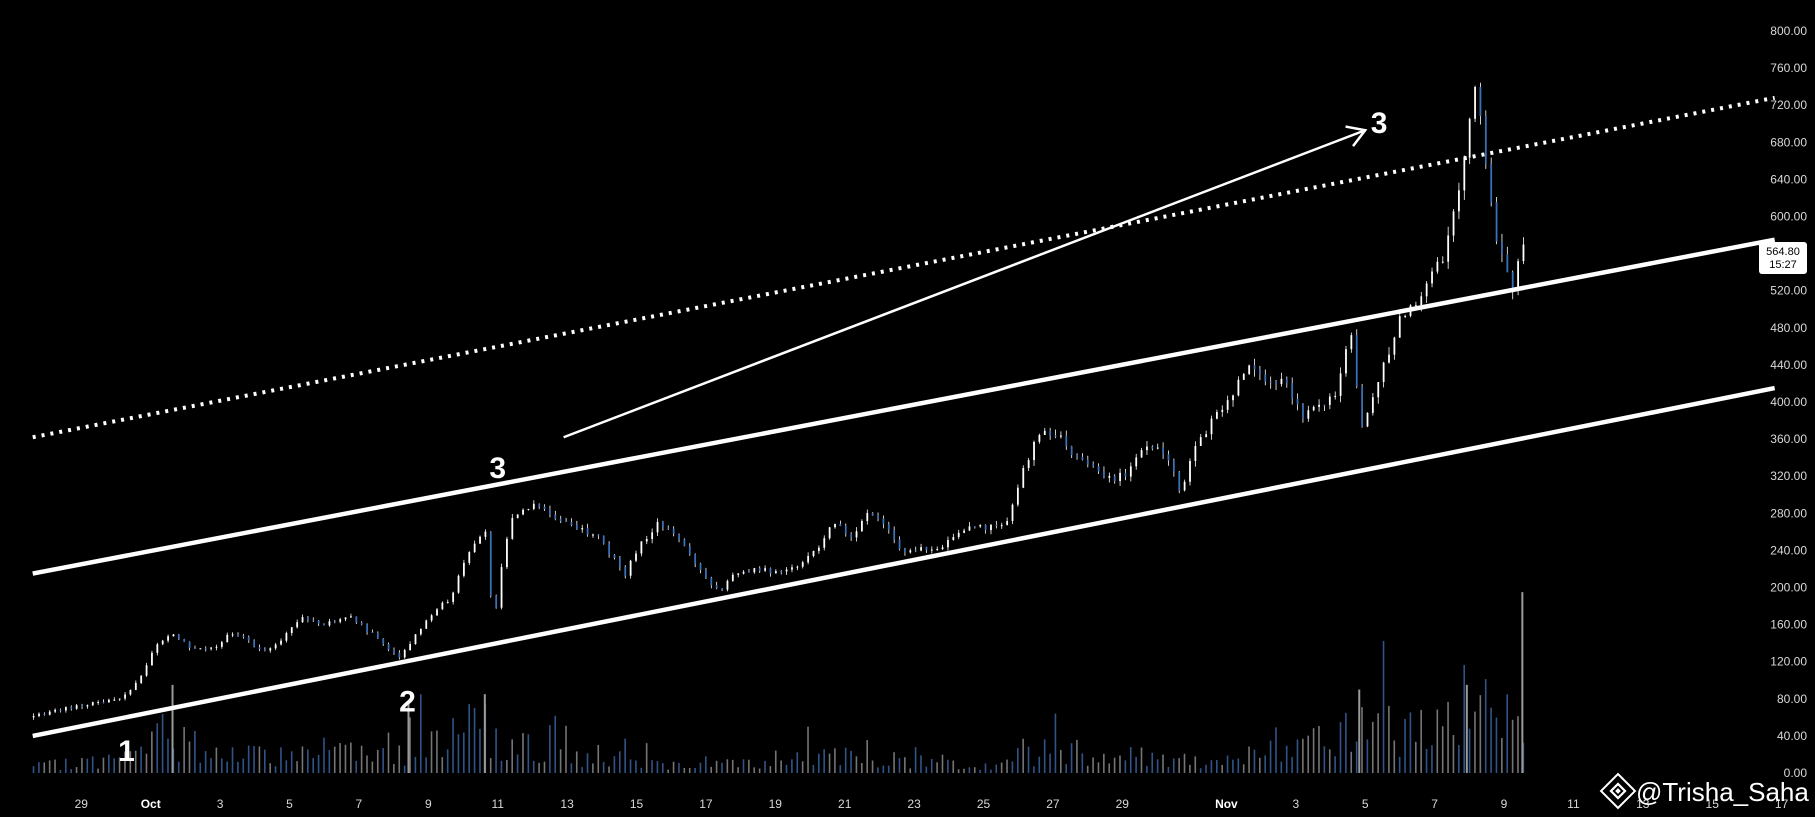 Image resolution: width=1815 pixels, height=817 pixels. I want to click on price-tick-label: 400.00, so click(1788, 402).